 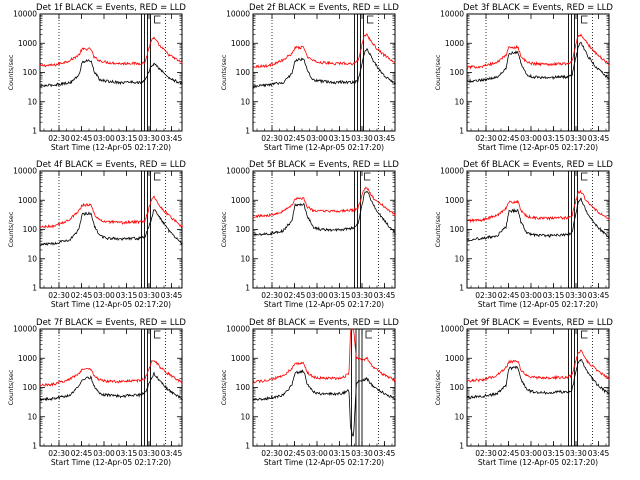 What do you see at coordinates (324, 323) in the screenshot?
I see `panel-title: Det 8f BLACK = Events, RED = LLD` at bounding box center [324, 323].